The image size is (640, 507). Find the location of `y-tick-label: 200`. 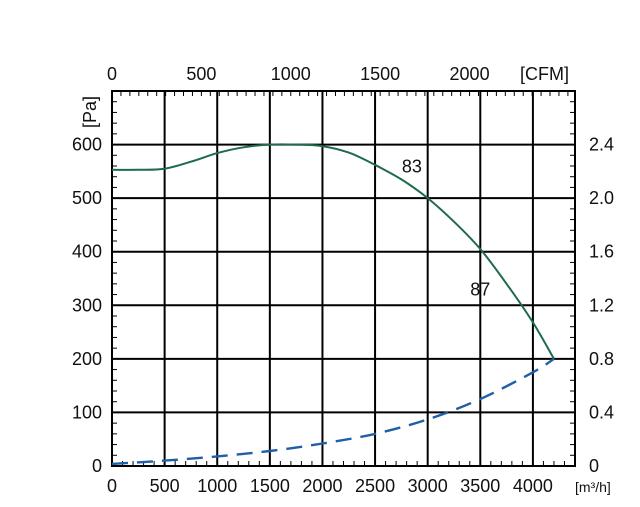

y-tick-label: 200 is located at coordinates (87, 359).